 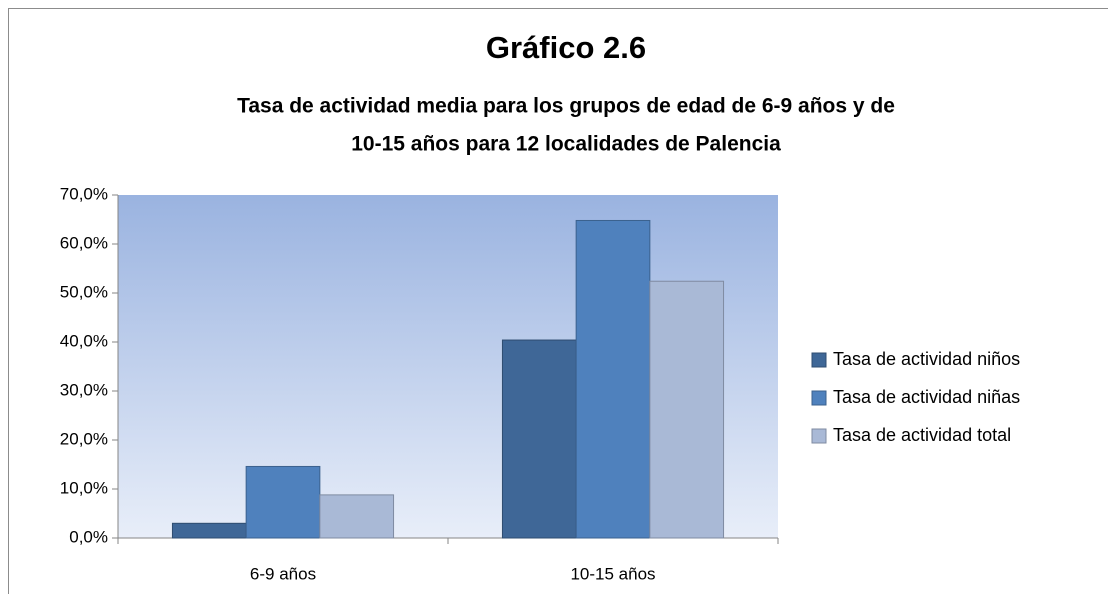 What do you see at coordinates (283, 573) in the screenshot?
I see `x-tick-label: 6-9 años` at bounding box center [283, 573].